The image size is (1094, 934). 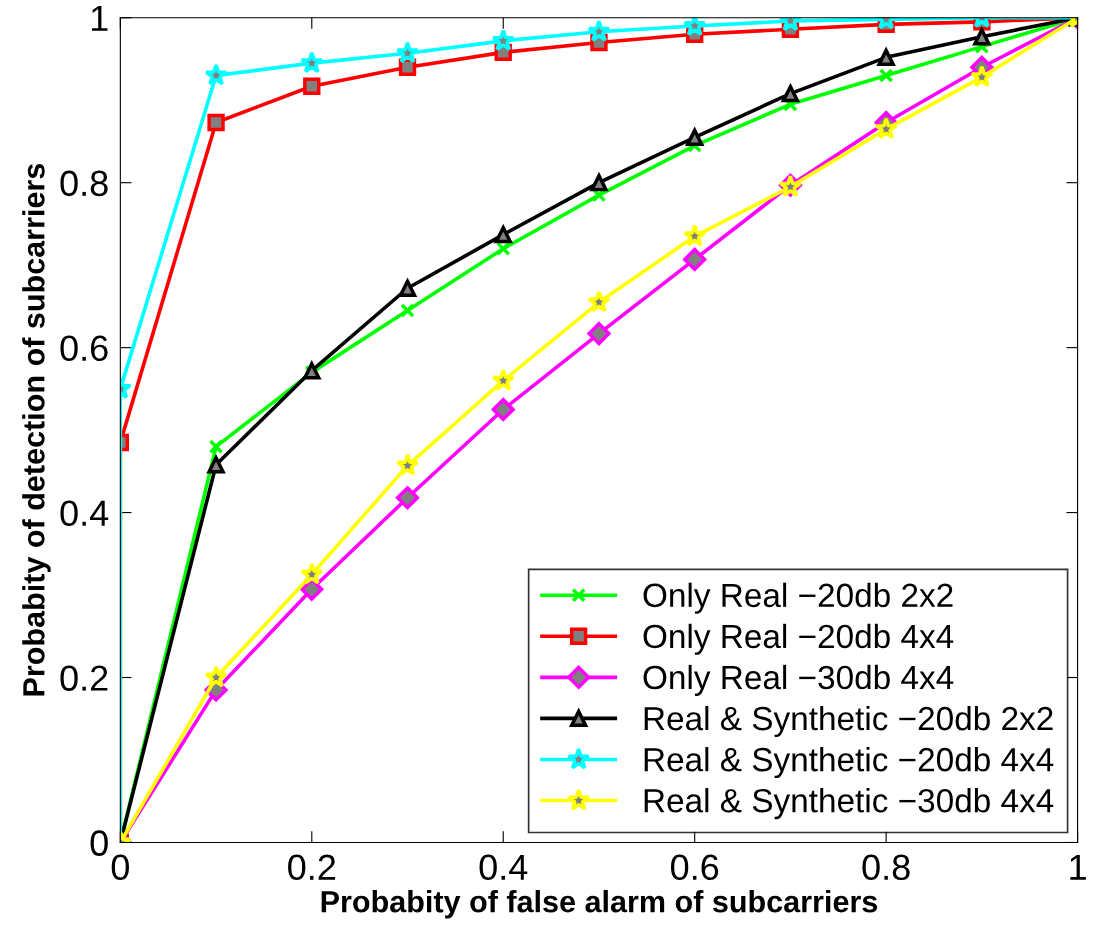 I want to click on y-axis-title: Probabity of detection of subcarriers, so click(x=36, y=429).